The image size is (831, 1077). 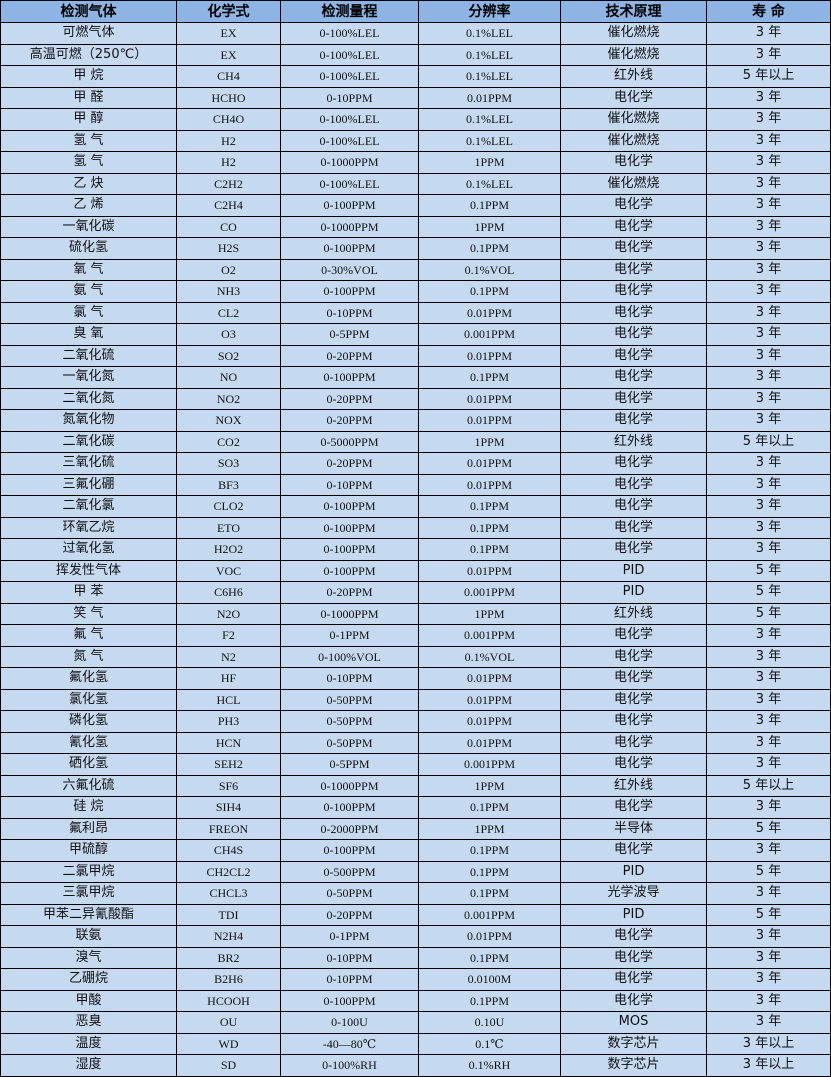 I want to click on gas-cell: 氯 气, so click(x=88, y=312).